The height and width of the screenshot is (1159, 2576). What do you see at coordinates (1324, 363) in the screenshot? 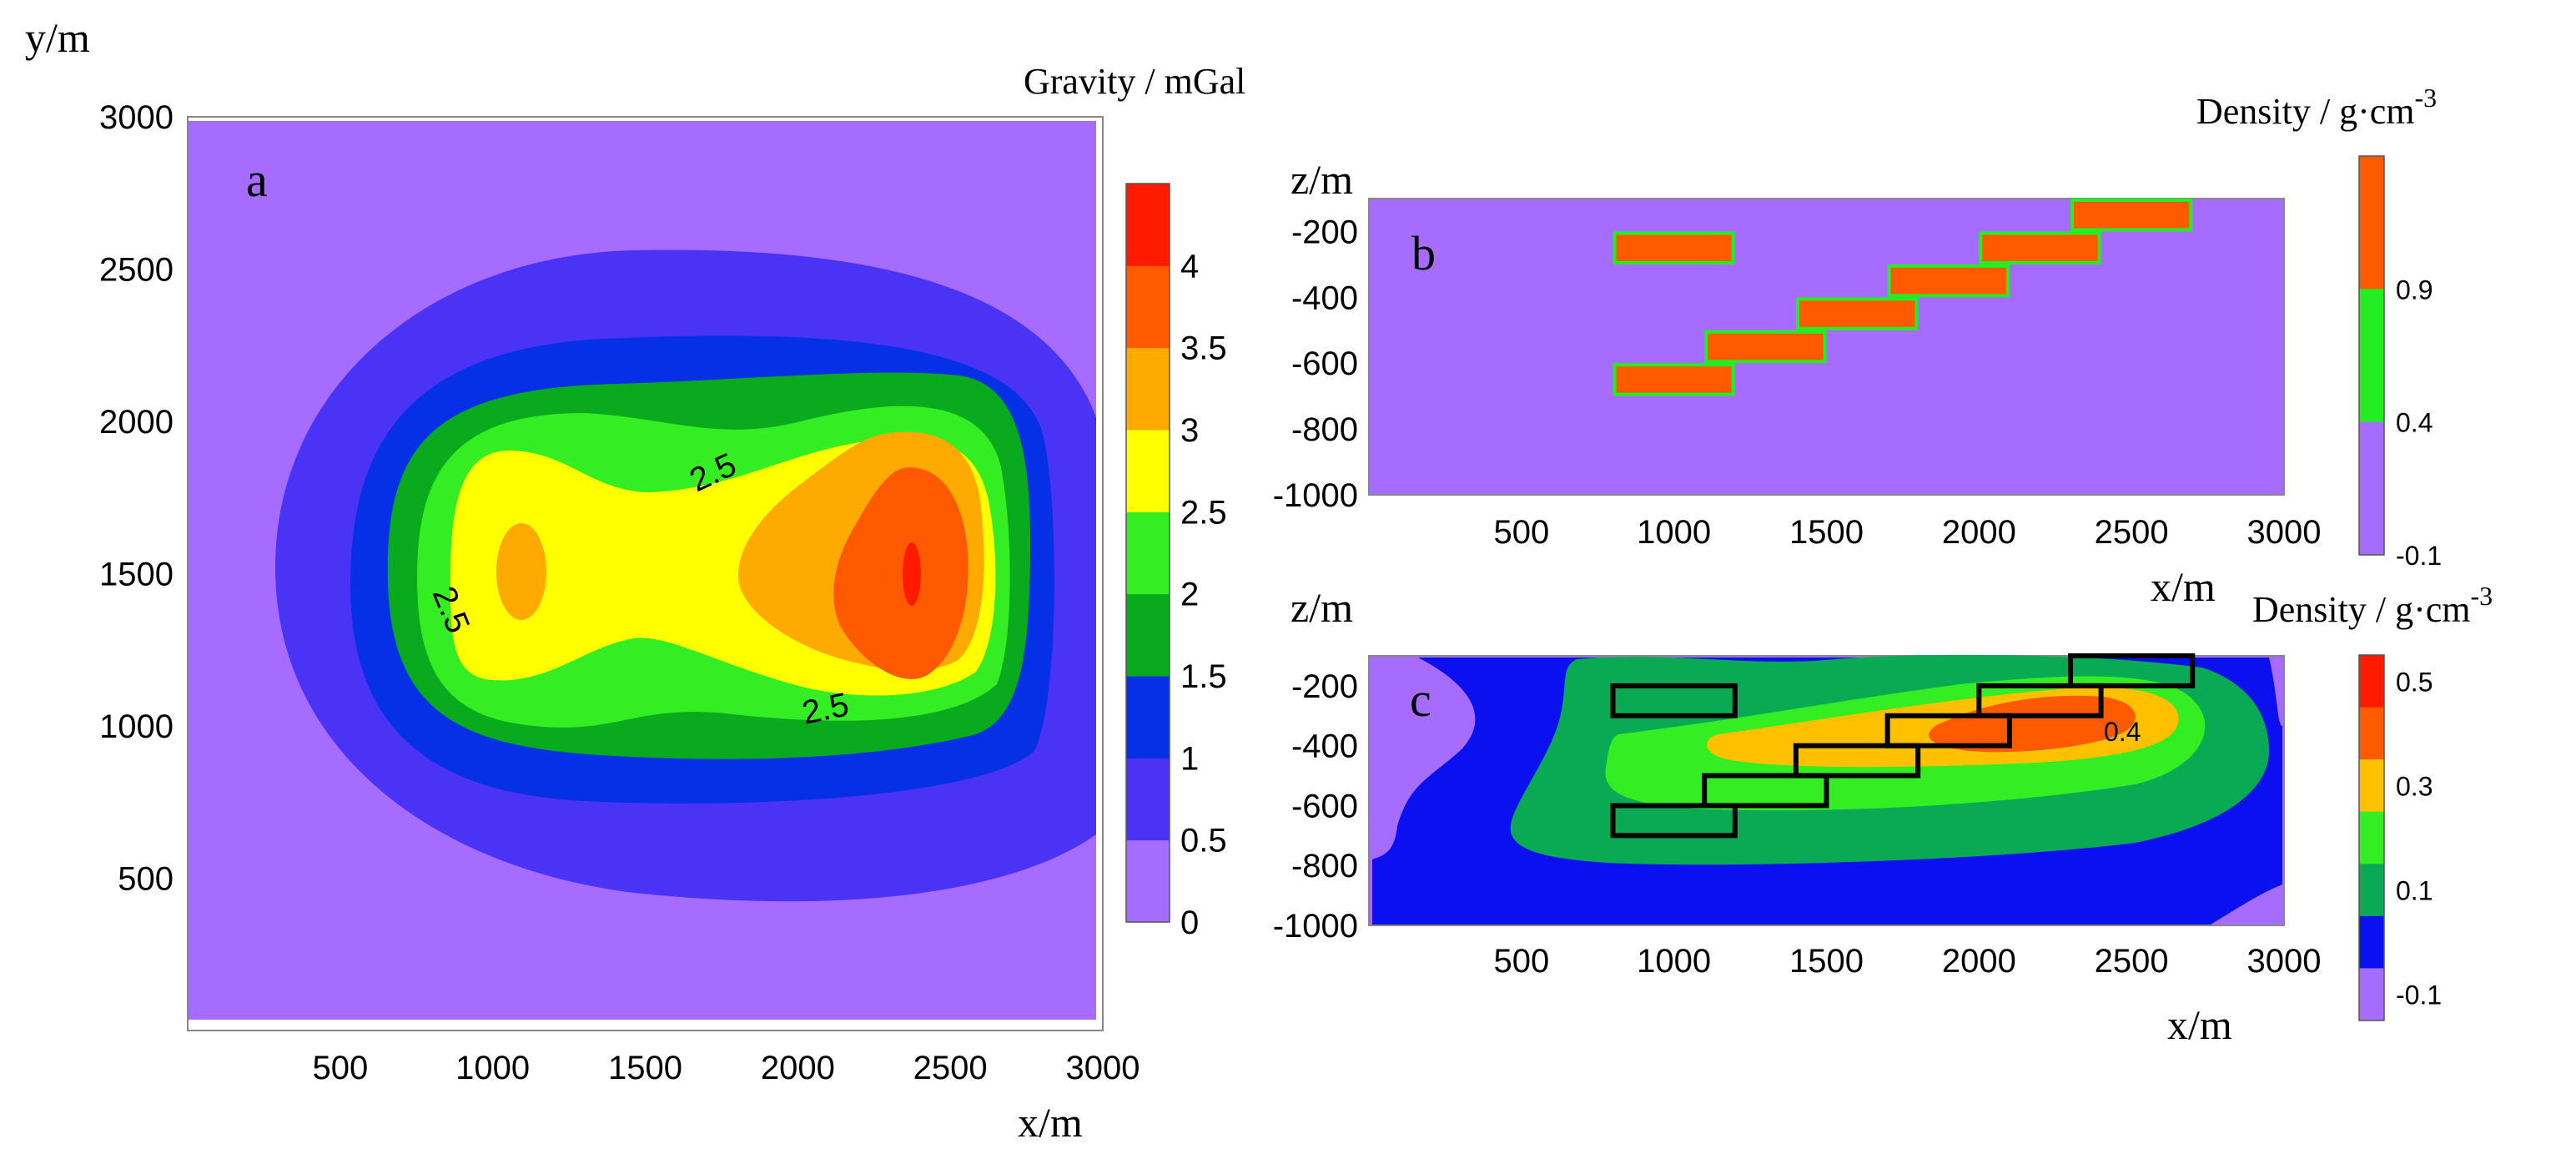
I see `panel-b-y-tick-label: -600` at bounding box center [1324, 363].